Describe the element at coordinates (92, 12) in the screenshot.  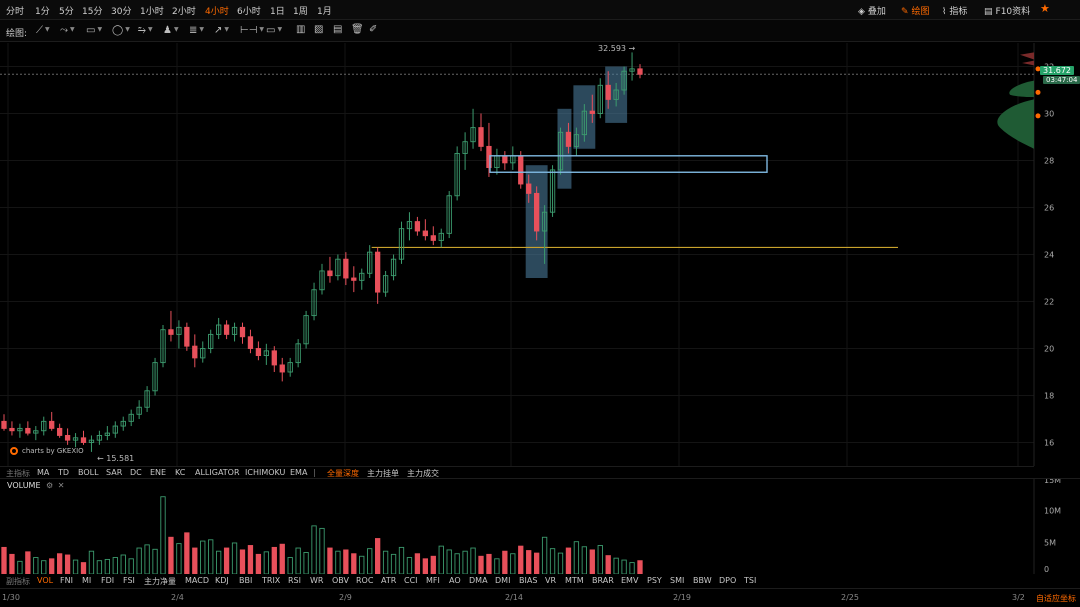
I see `timeframe-3: 15分` at that location.